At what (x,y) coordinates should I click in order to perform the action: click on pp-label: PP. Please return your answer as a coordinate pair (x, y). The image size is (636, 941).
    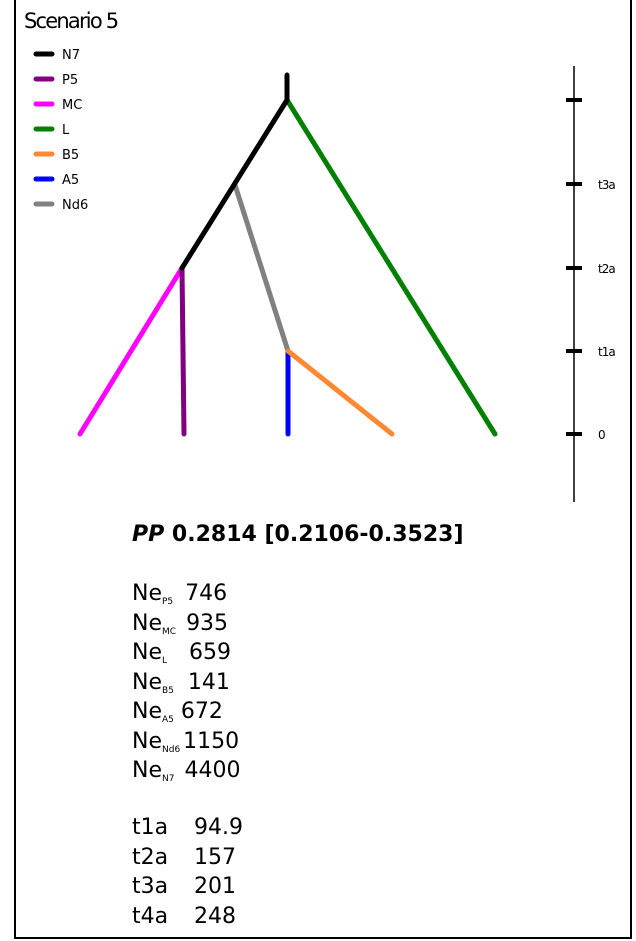
    Looking at the image, I should click on (148, 534).